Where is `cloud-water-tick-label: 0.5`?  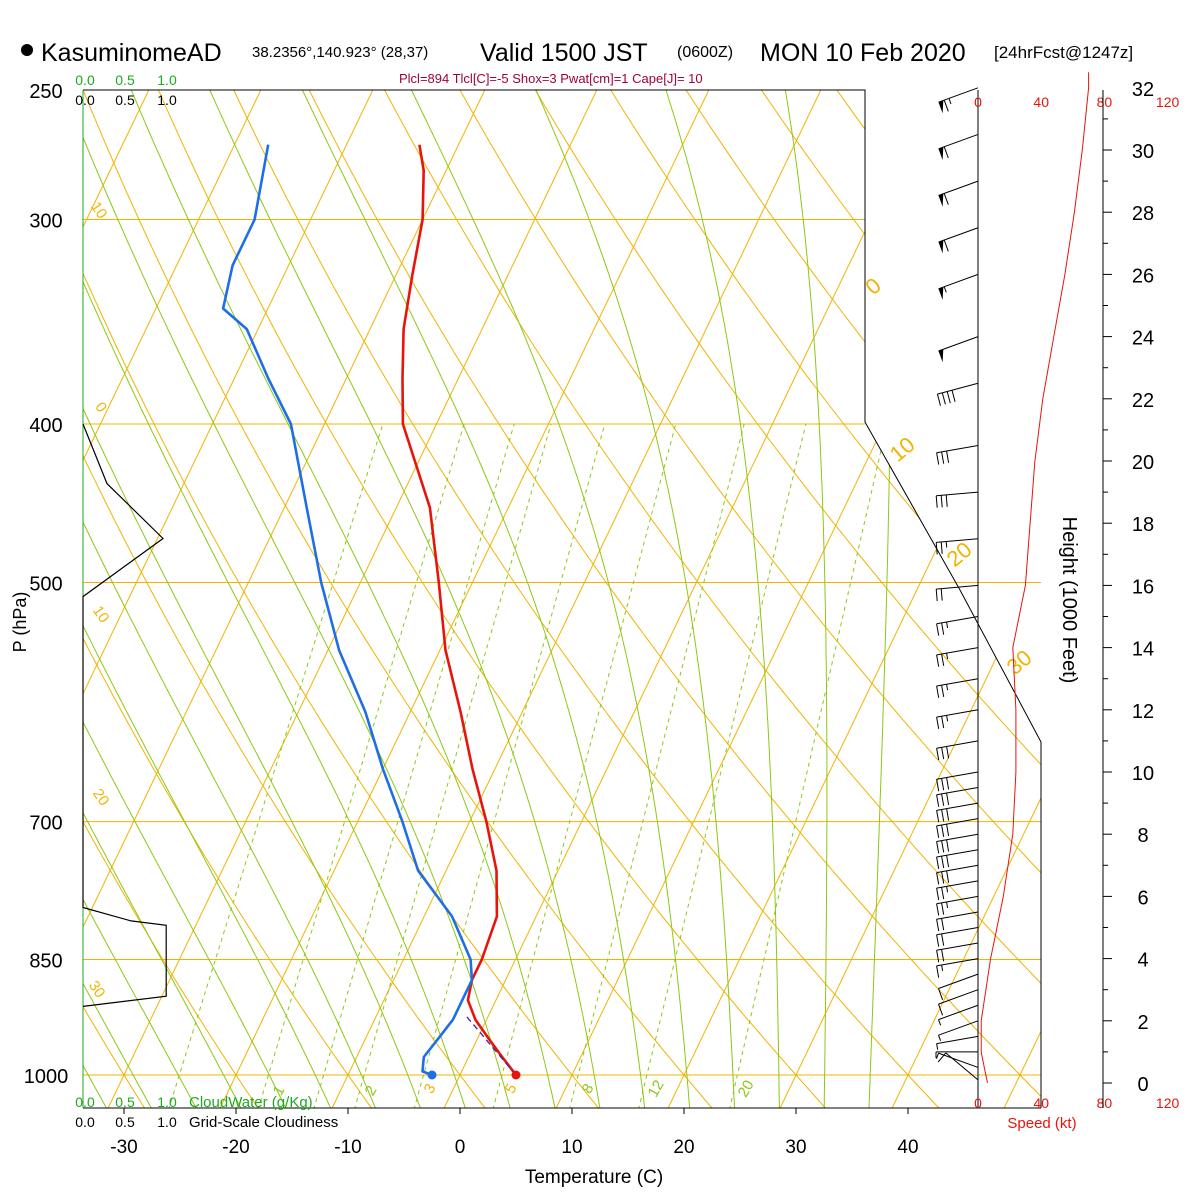
cloud-water-tick-label: 0.5 is located at coordinates (125, 80).